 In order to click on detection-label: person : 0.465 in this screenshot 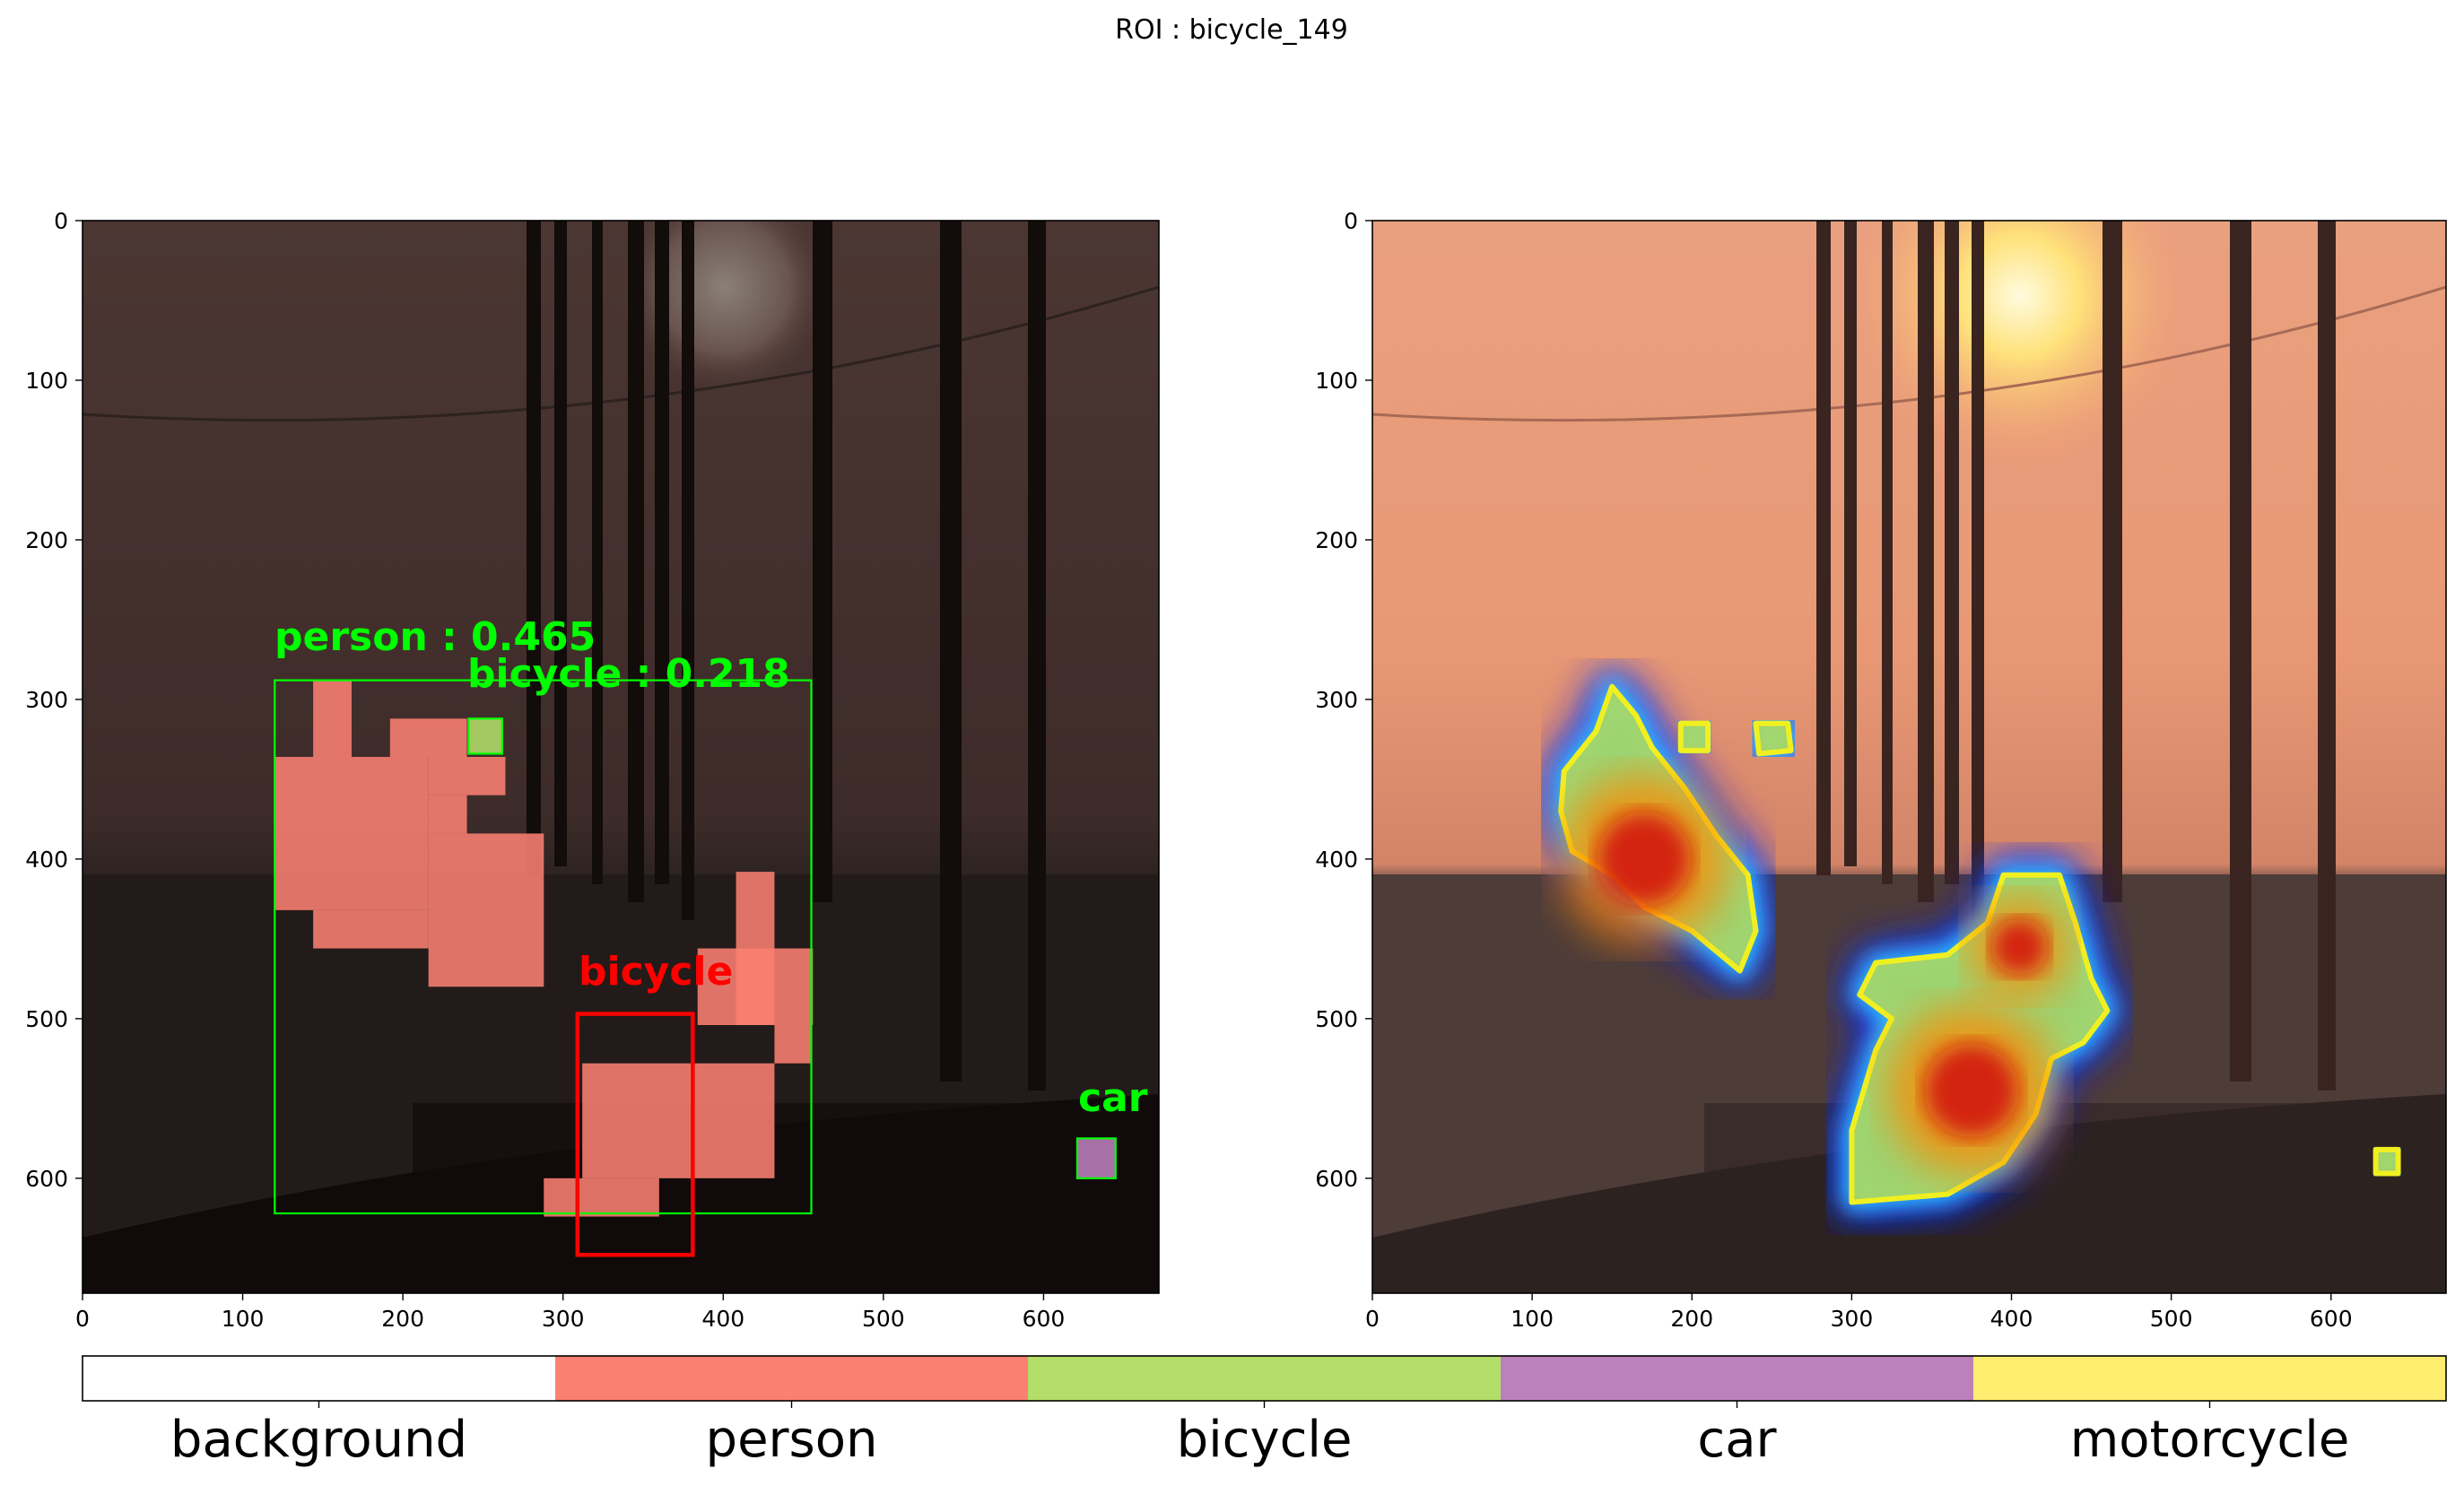, I will do `click(435, 637)`.